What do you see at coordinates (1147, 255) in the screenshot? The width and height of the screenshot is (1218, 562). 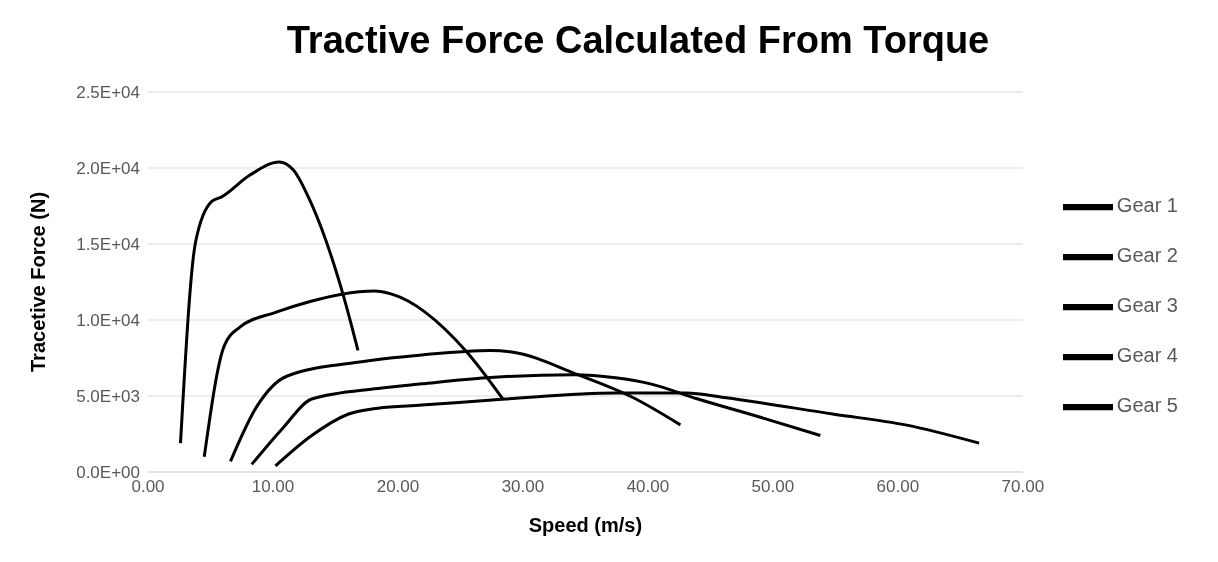 I see `legend-label: Gear 2` at bounding box center [1147, 255].